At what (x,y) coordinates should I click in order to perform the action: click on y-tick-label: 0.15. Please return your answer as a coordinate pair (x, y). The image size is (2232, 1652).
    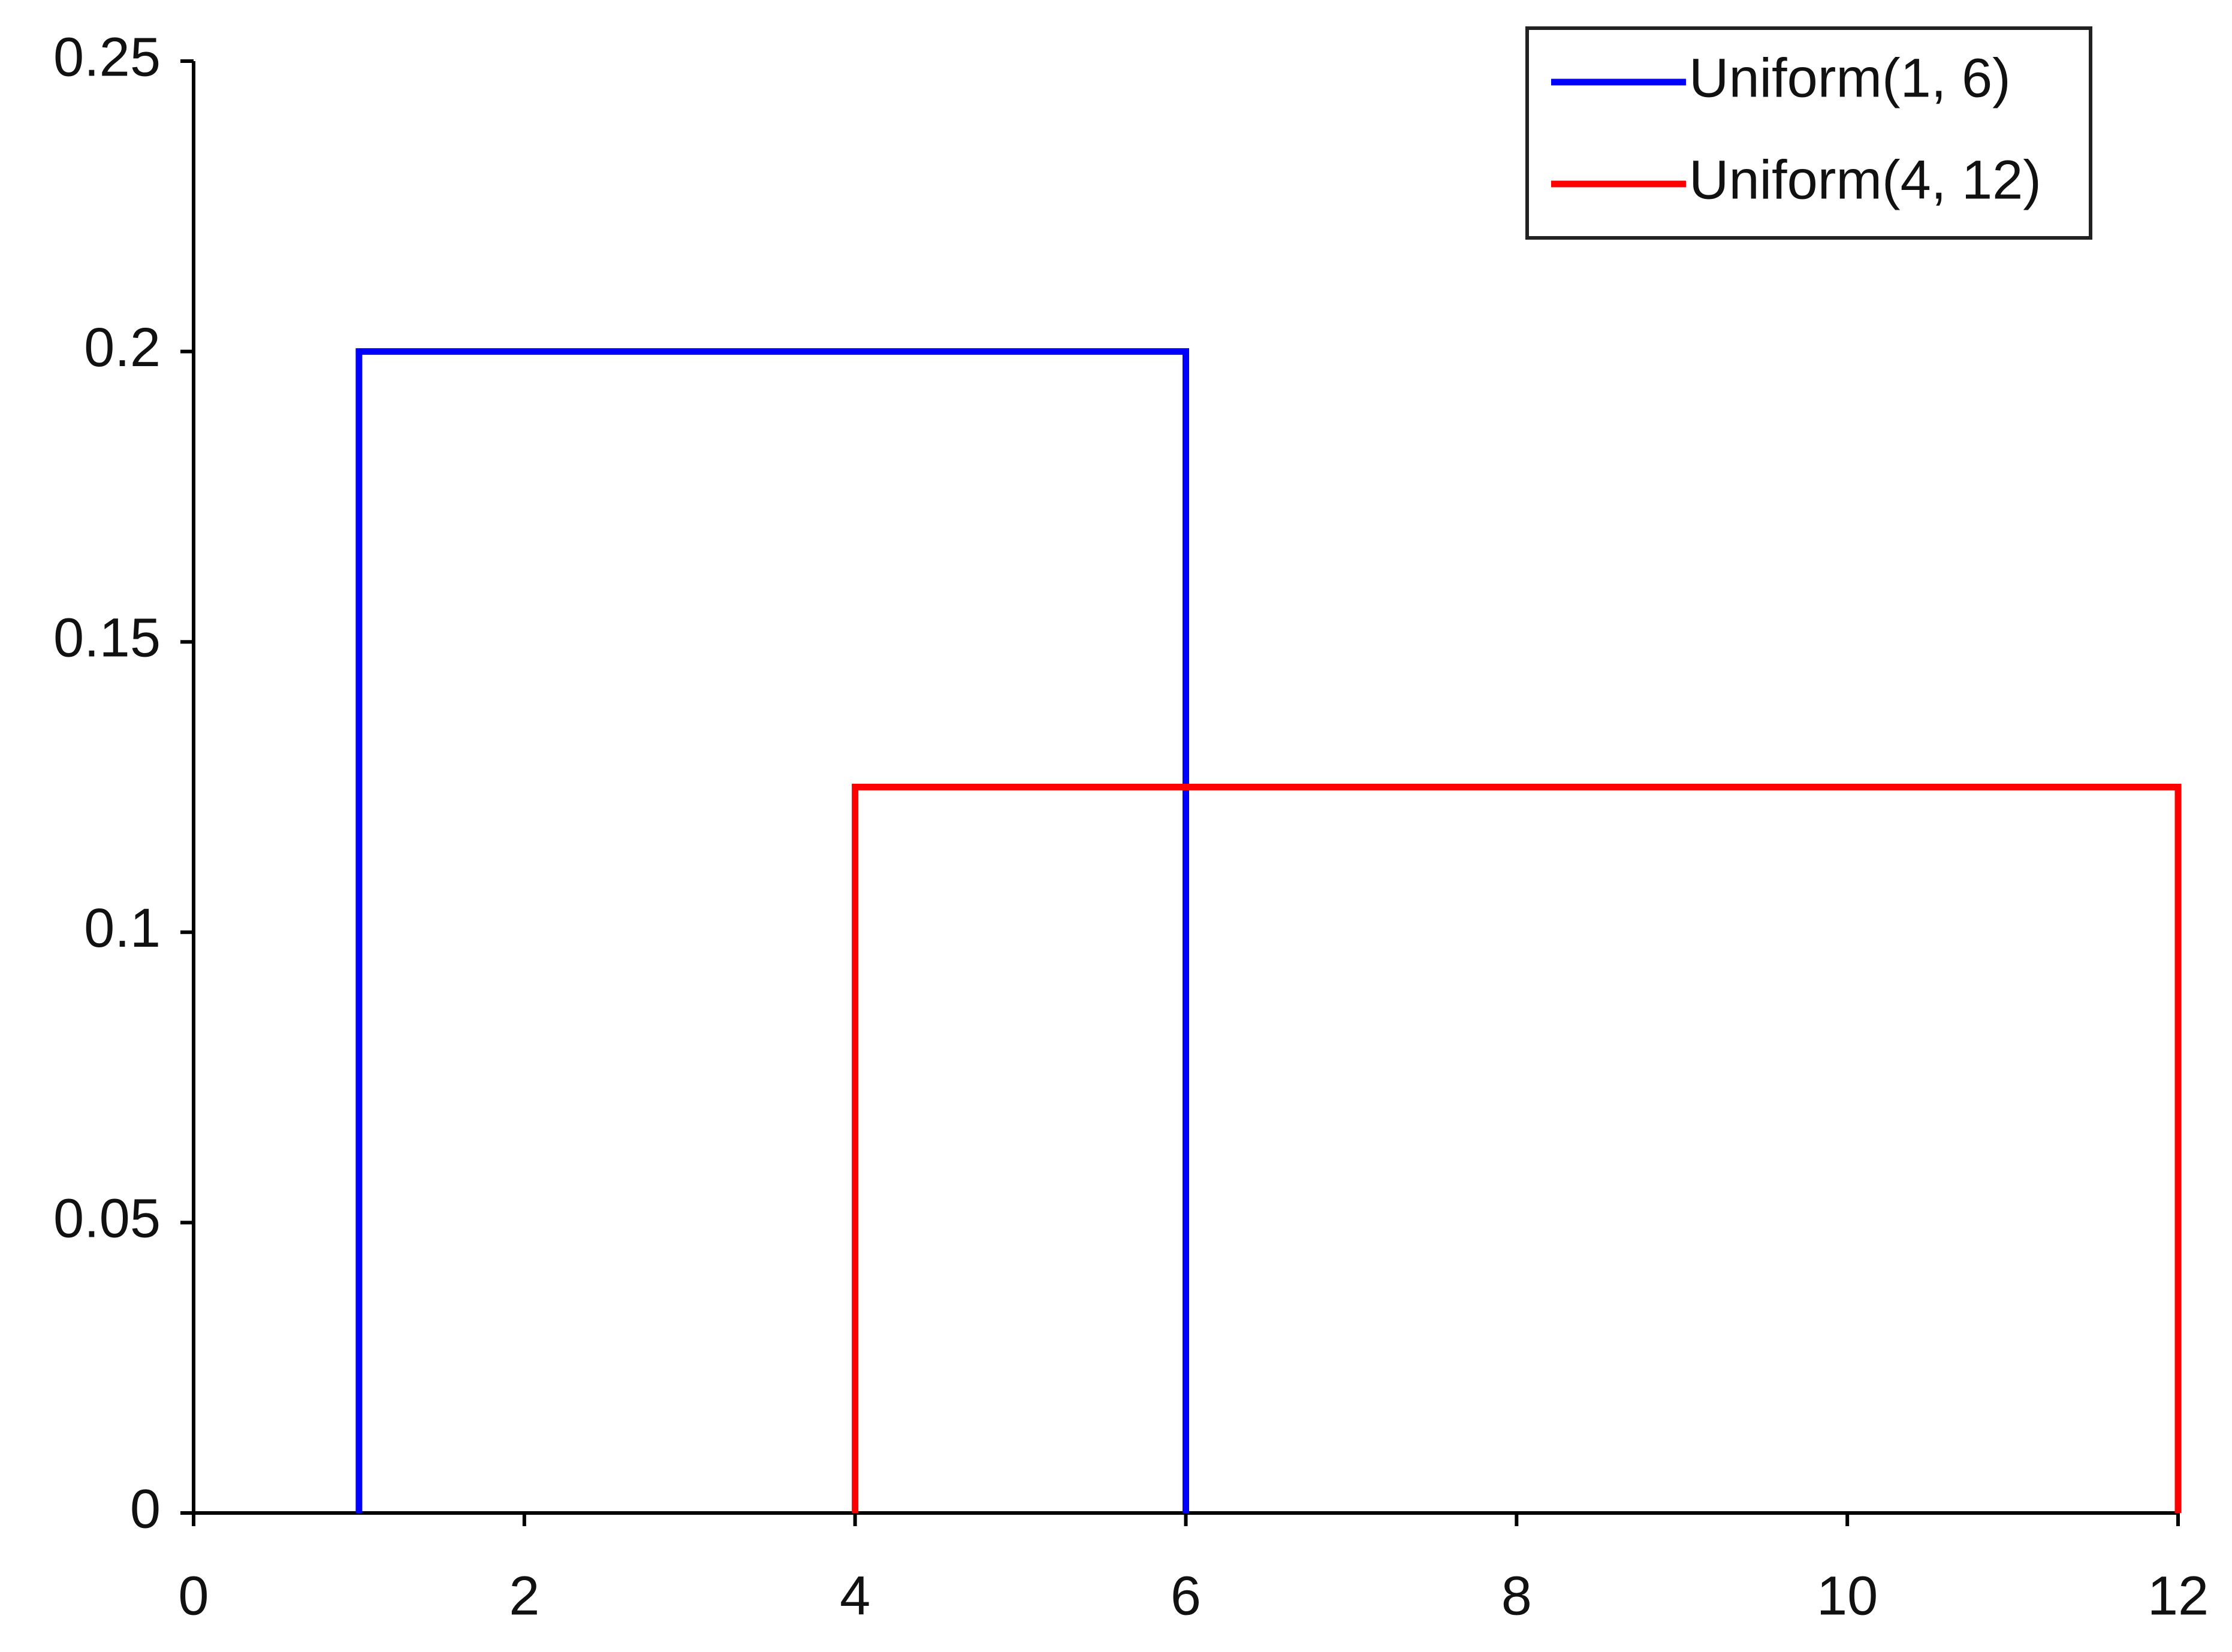
    Looking at the image, I should click on (107, 637).